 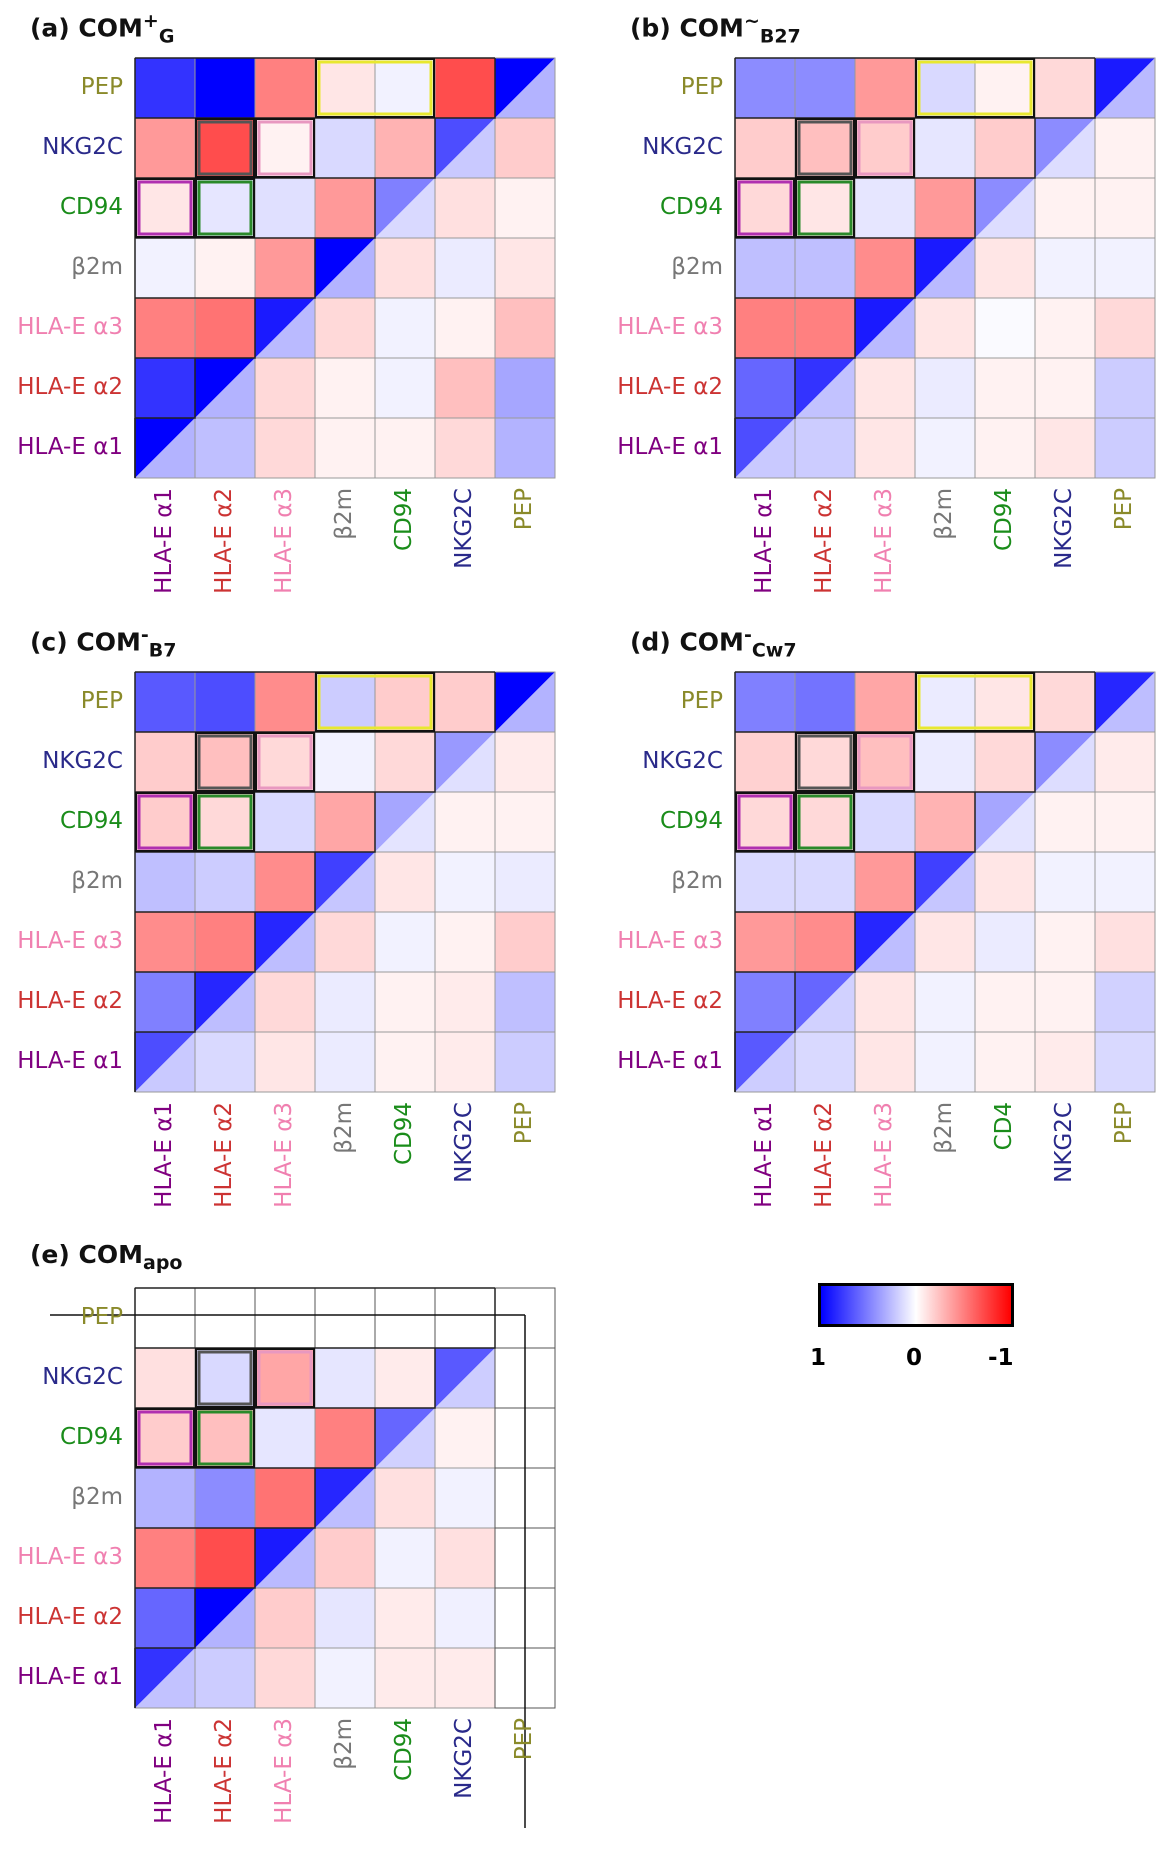 I want to click on col-label-cd4: CD4, so click(x=1004, y=1126).